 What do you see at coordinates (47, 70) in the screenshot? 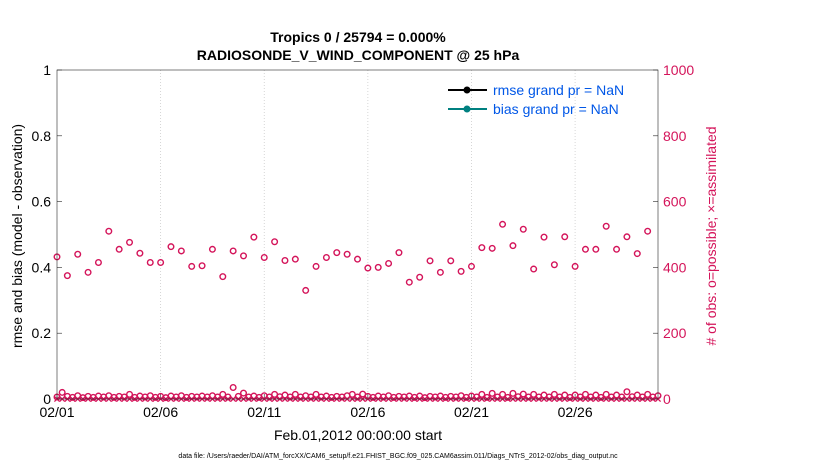
I see `left-y-tick-label: 1` at bounding box center [47, 70].